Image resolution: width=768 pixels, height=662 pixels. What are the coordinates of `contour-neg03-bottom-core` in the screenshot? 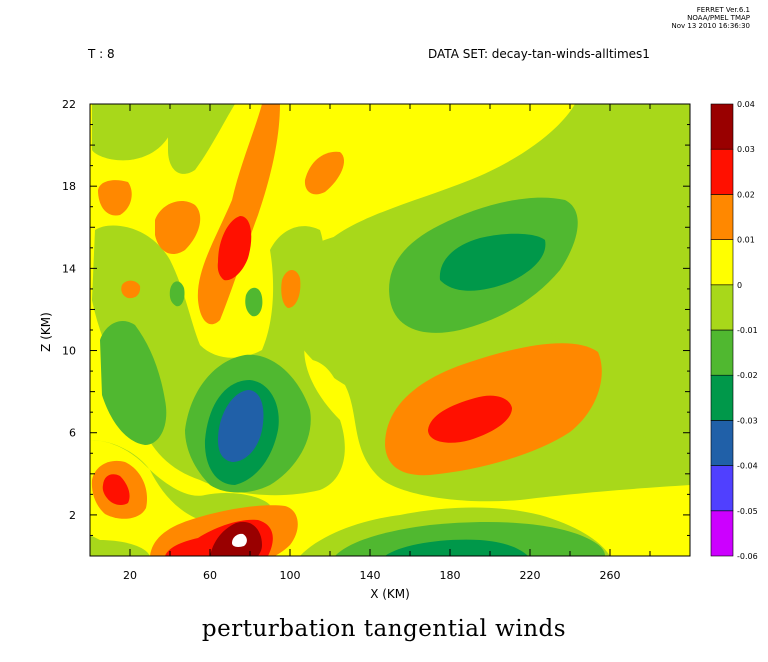 It's located at (456, 547).